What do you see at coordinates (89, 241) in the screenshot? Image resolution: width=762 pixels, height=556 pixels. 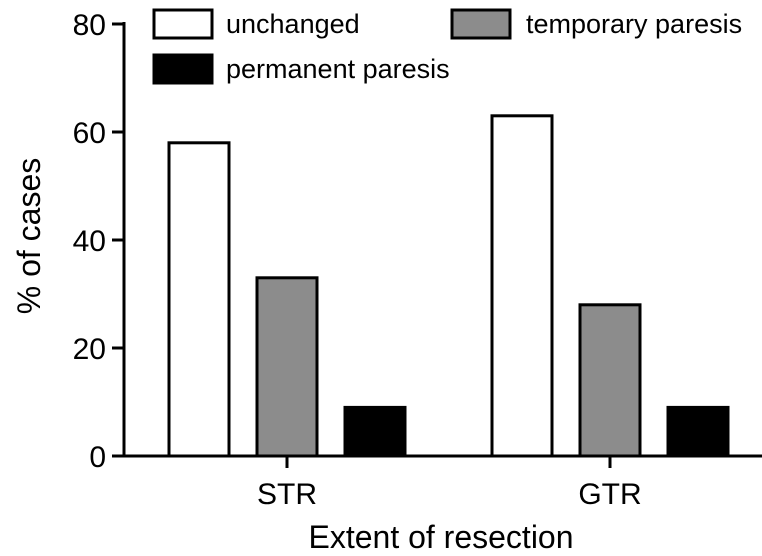 I see `y-tick-label: 40` at bounding box center [89, 241].